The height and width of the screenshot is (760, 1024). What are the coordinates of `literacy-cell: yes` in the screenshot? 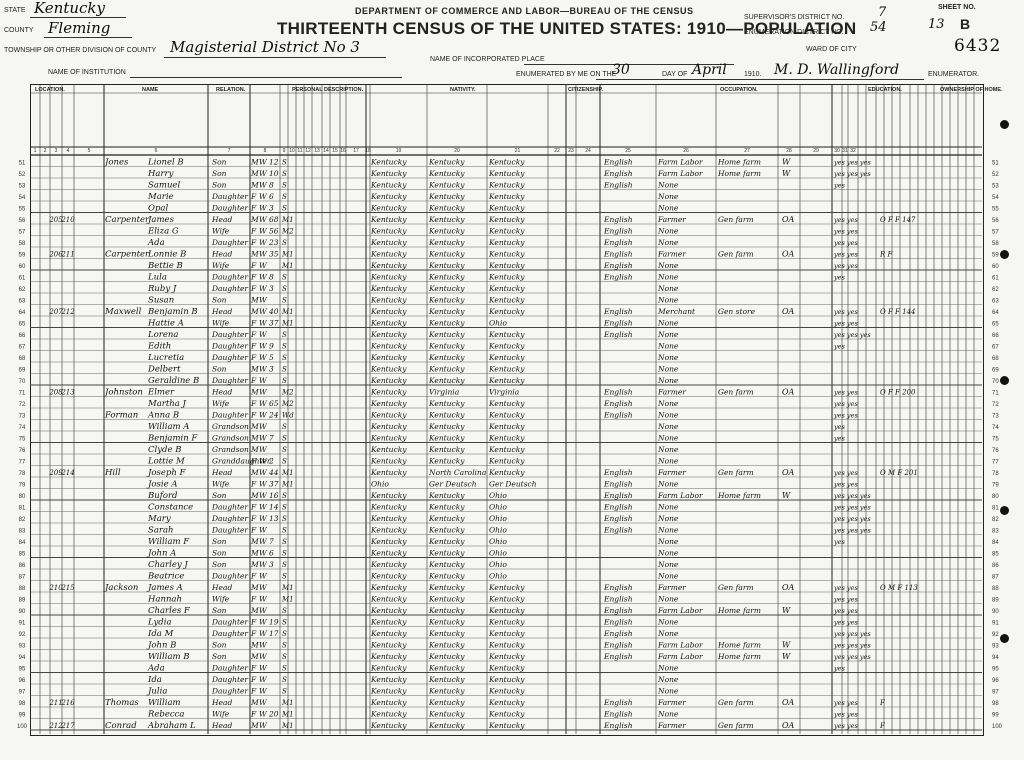 It's located at (839, 668).